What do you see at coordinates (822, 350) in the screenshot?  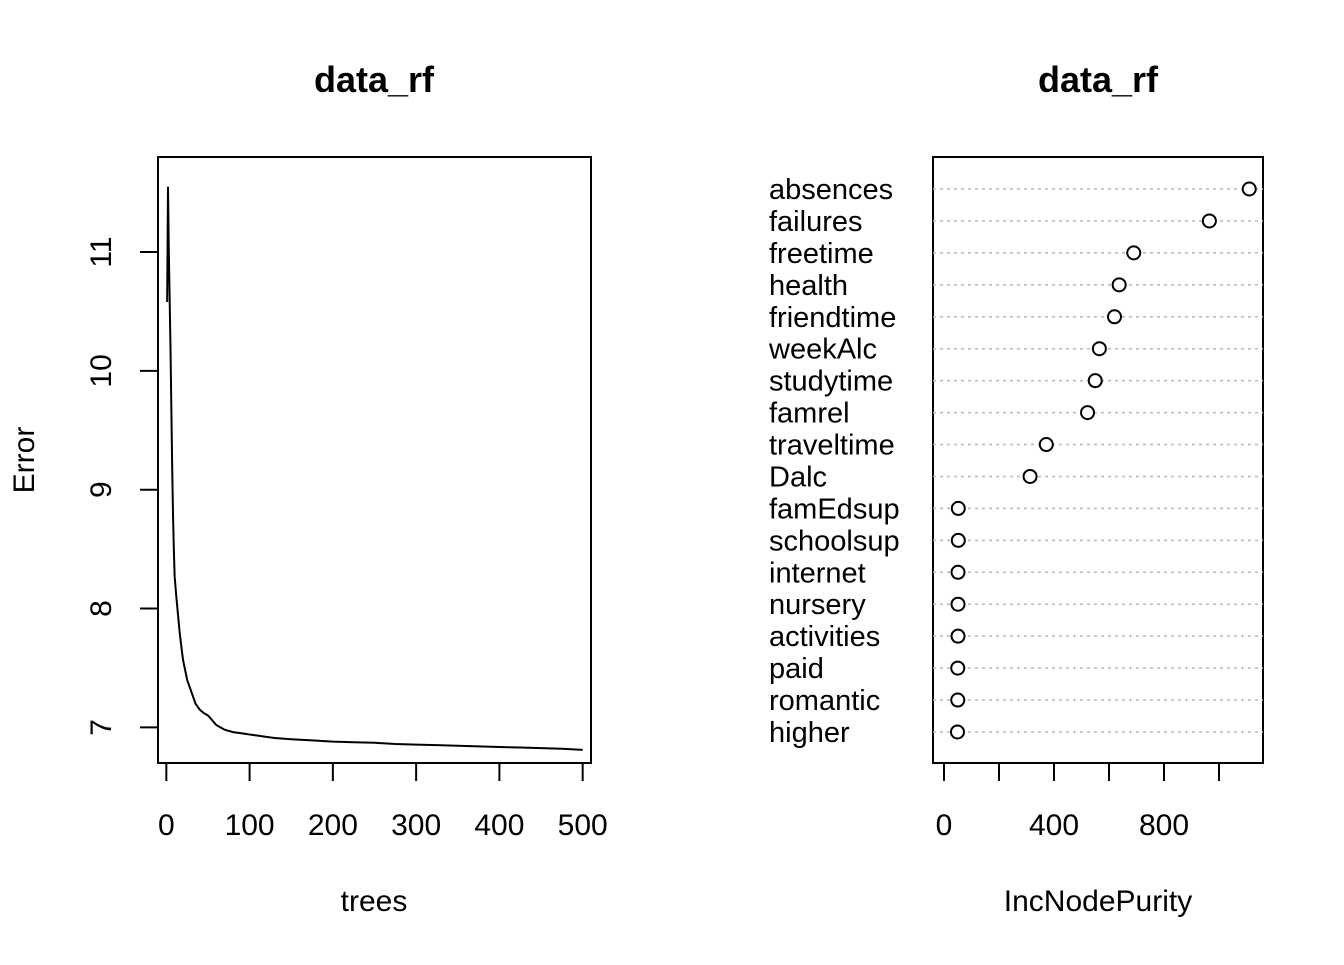 I see `variable-label: weekAlc` at bounding box center [822, 350].